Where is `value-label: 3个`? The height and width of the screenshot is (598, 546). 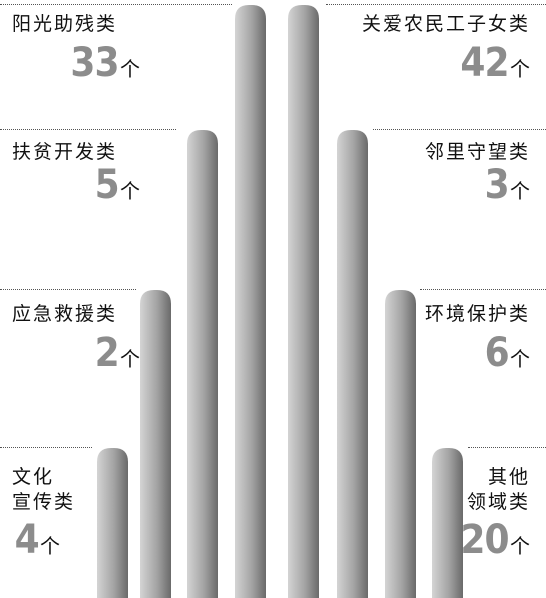 value-label: 3个 is located at coordinates (506, 185).